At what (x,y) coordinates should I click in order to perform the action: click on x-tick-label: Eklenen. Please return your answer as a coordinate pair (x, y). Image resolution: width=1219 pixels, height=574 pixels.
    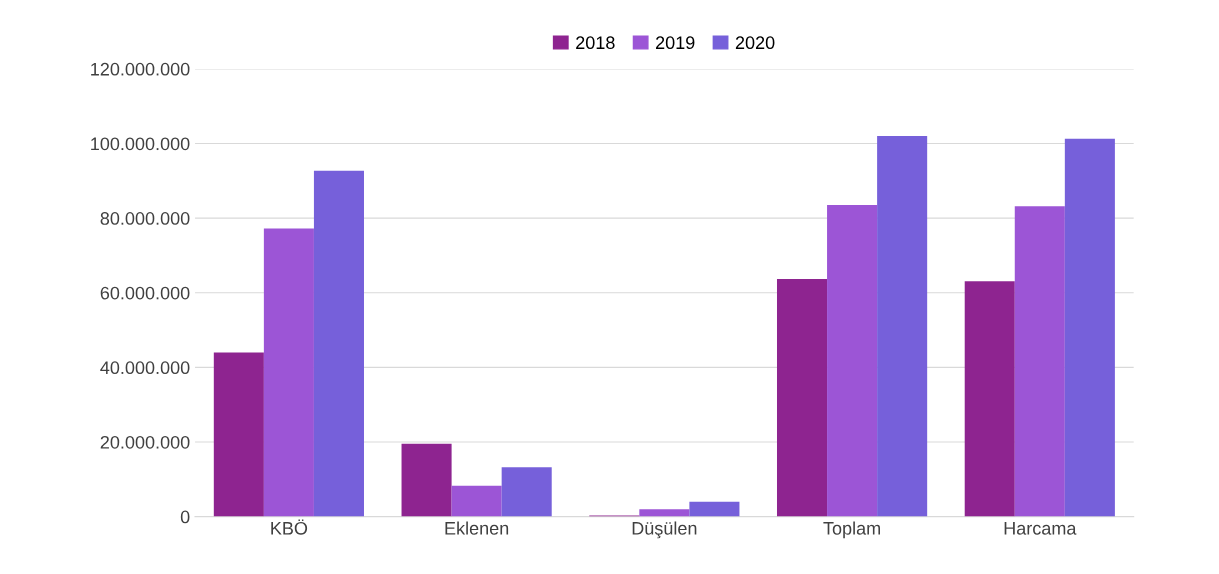
    Looking at the image, I should click on (477, 528).